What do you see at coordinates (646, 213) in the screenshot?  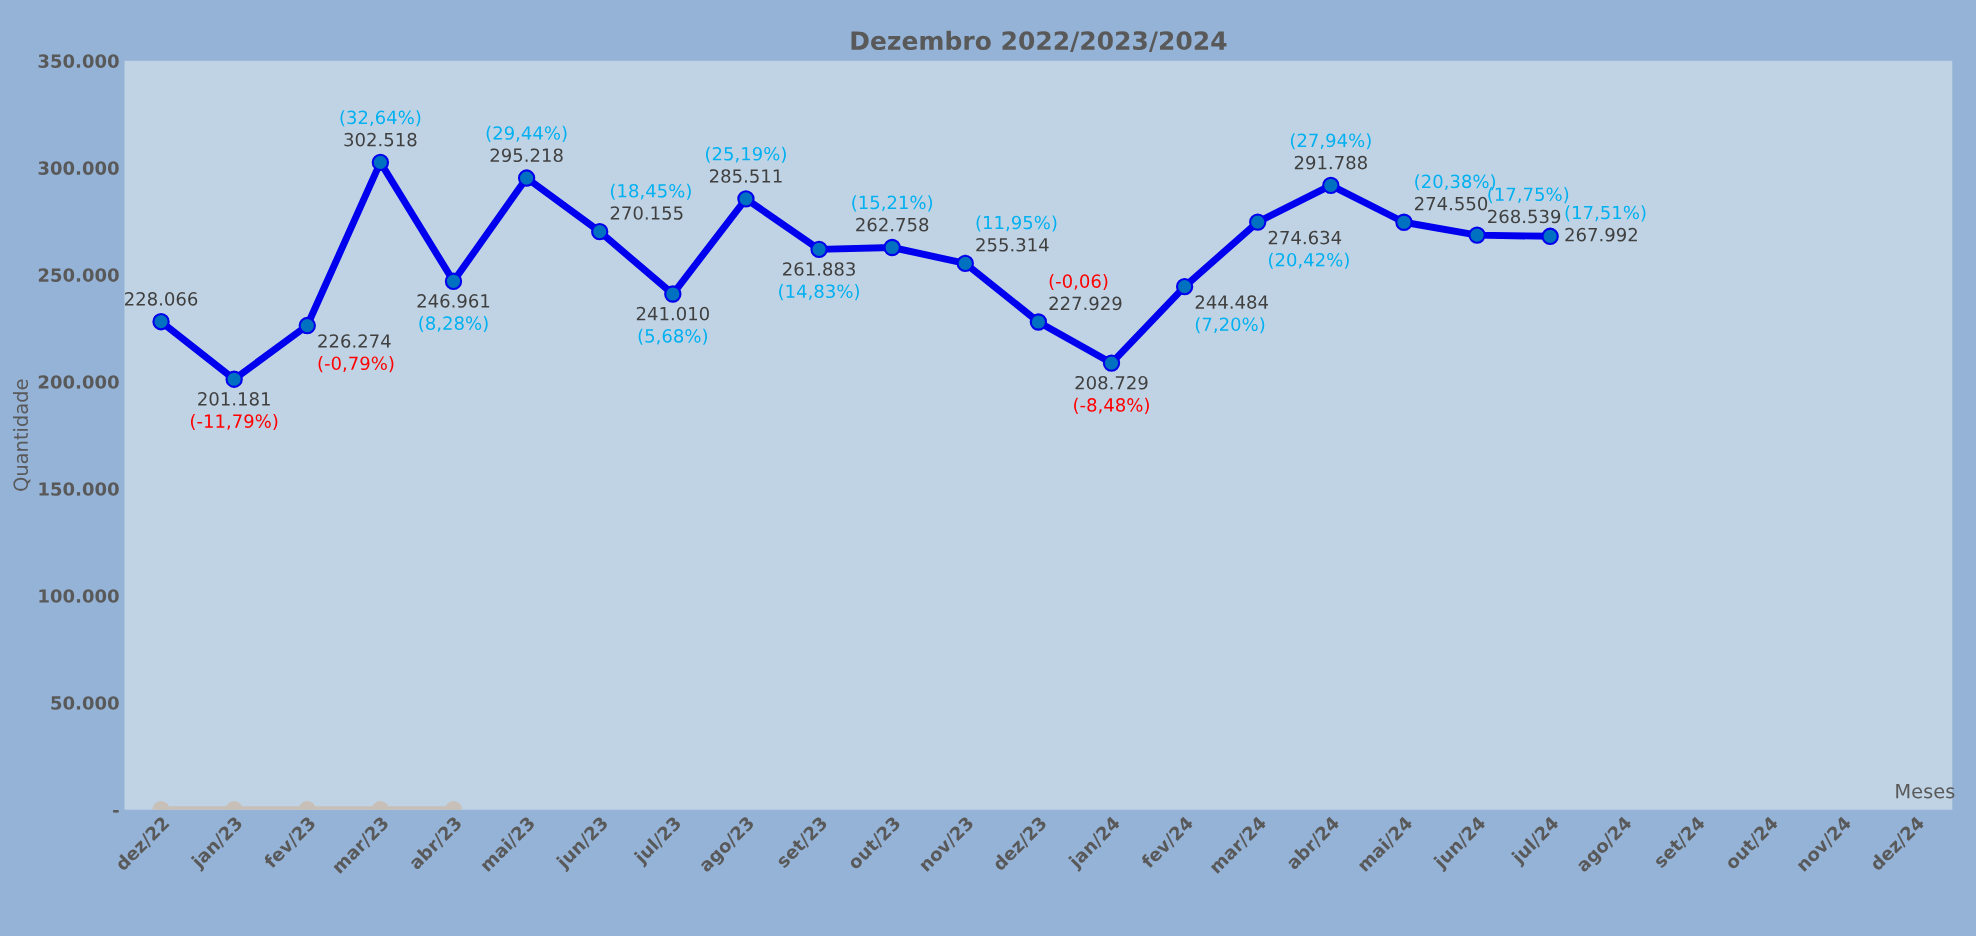 I see `data-label: 270.155` at bounding box center [646, 213].